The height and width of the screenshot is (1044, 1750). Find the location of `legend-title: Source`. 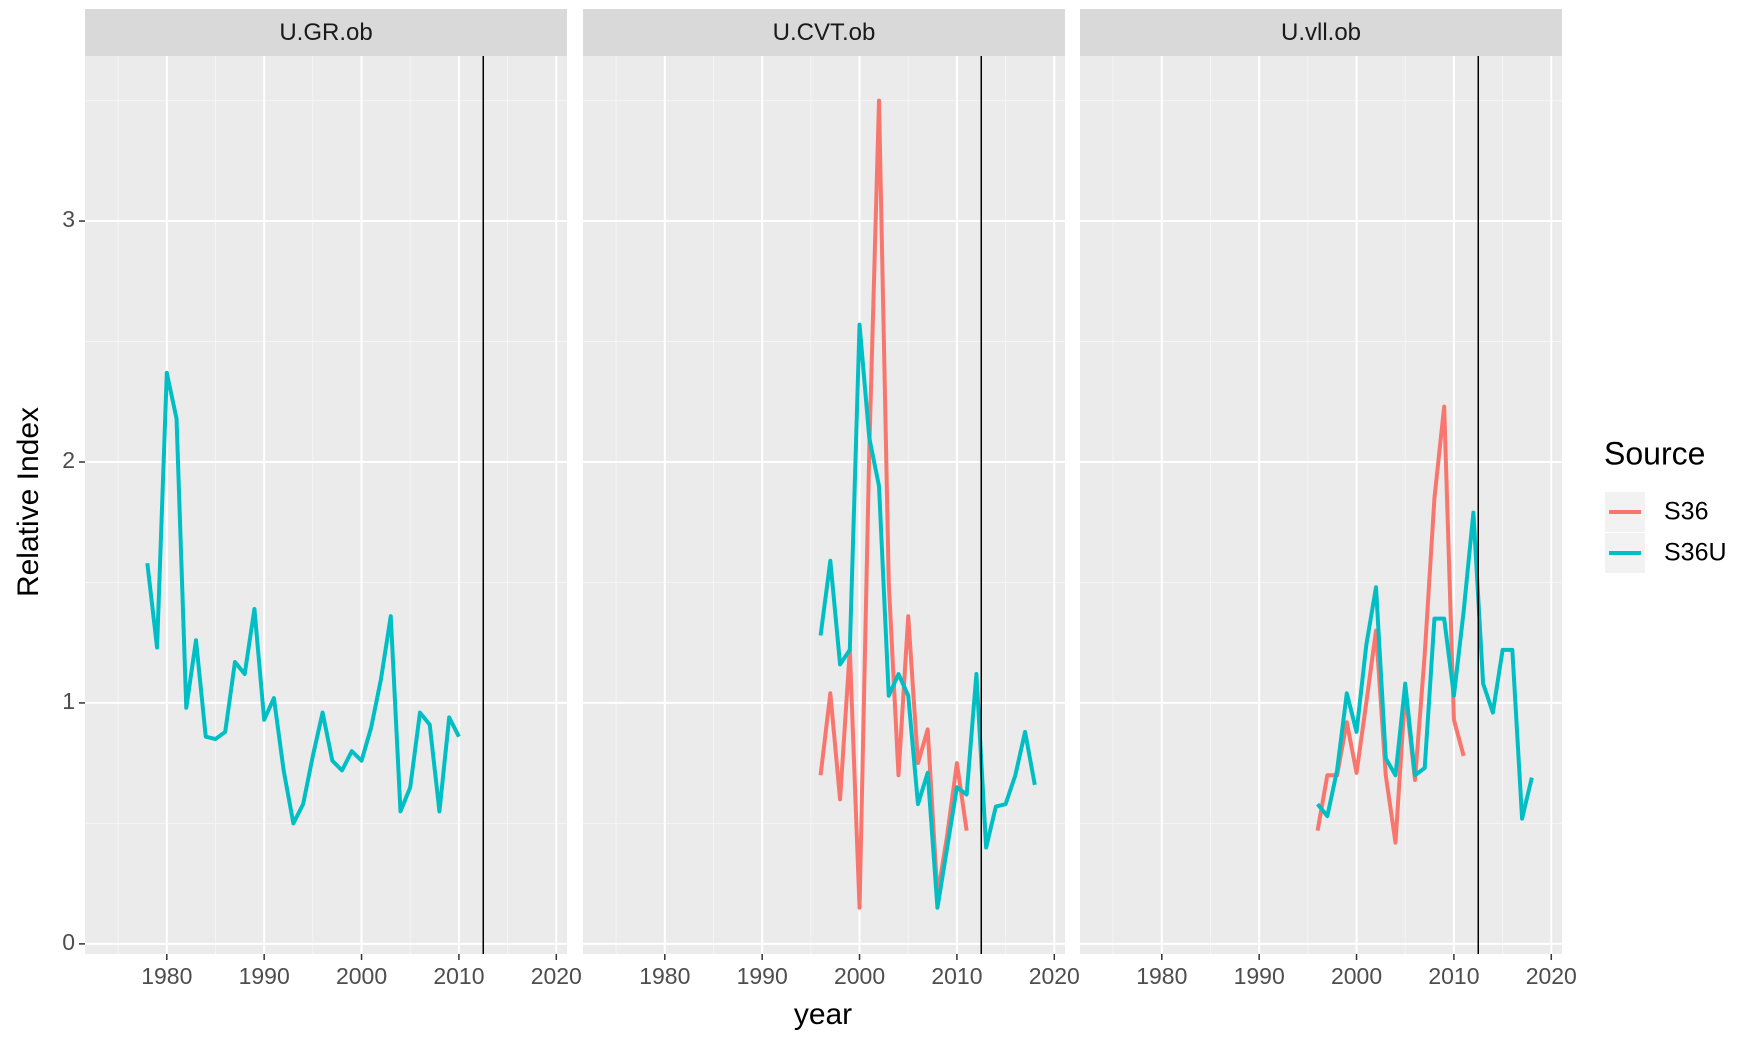

legend-title: Source is located at coordinates (1654, 453).